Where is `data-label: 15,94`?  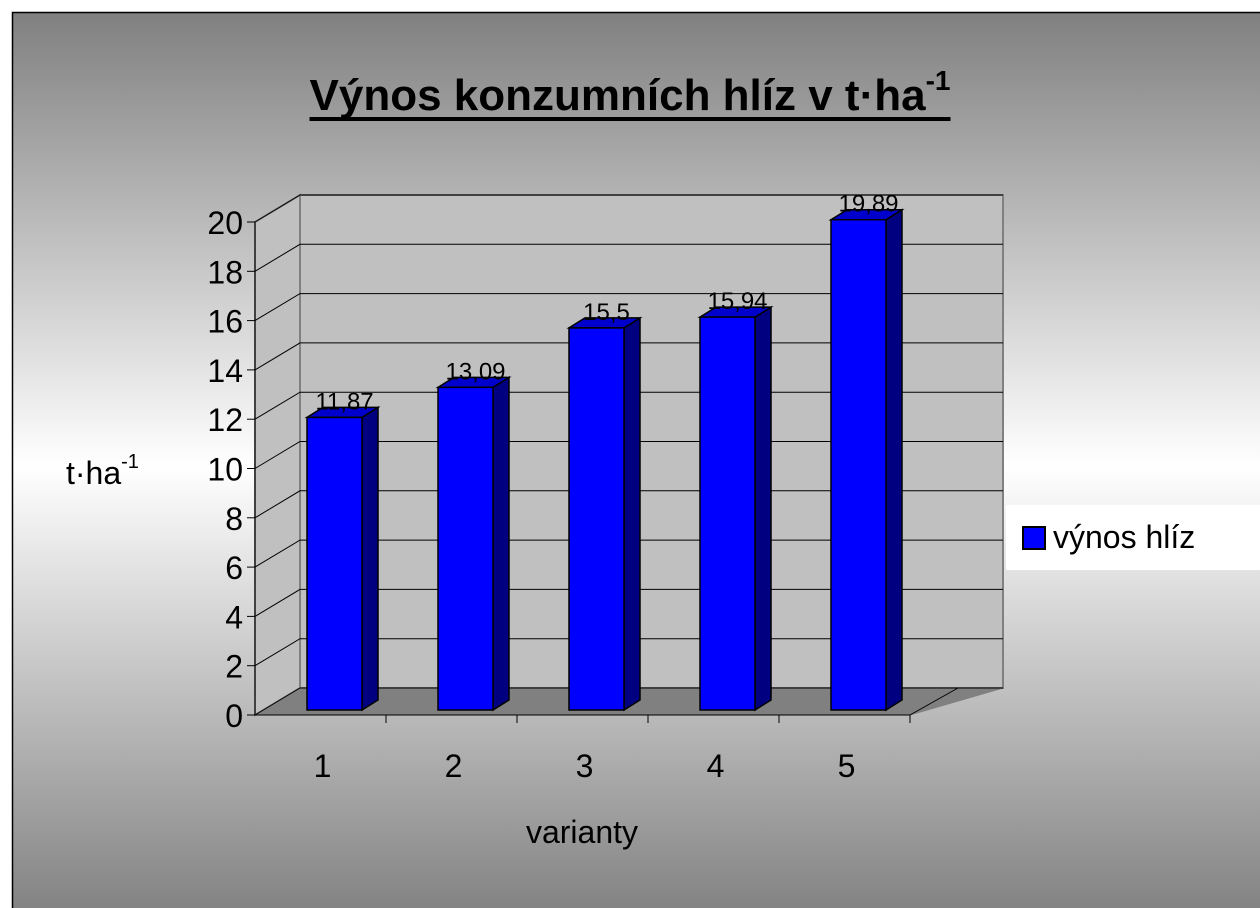
data-label: 15,94 is located at coordinates (737, 301).